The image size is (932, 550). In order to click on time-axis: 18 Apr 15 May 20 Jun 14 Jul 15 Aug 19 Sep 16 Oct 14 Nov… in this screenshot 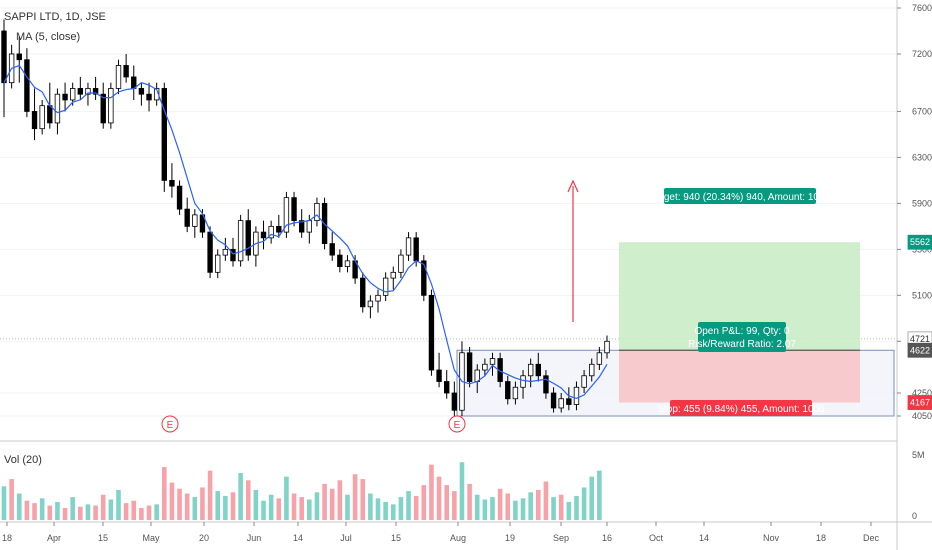, I will do `click(441, 532)`.